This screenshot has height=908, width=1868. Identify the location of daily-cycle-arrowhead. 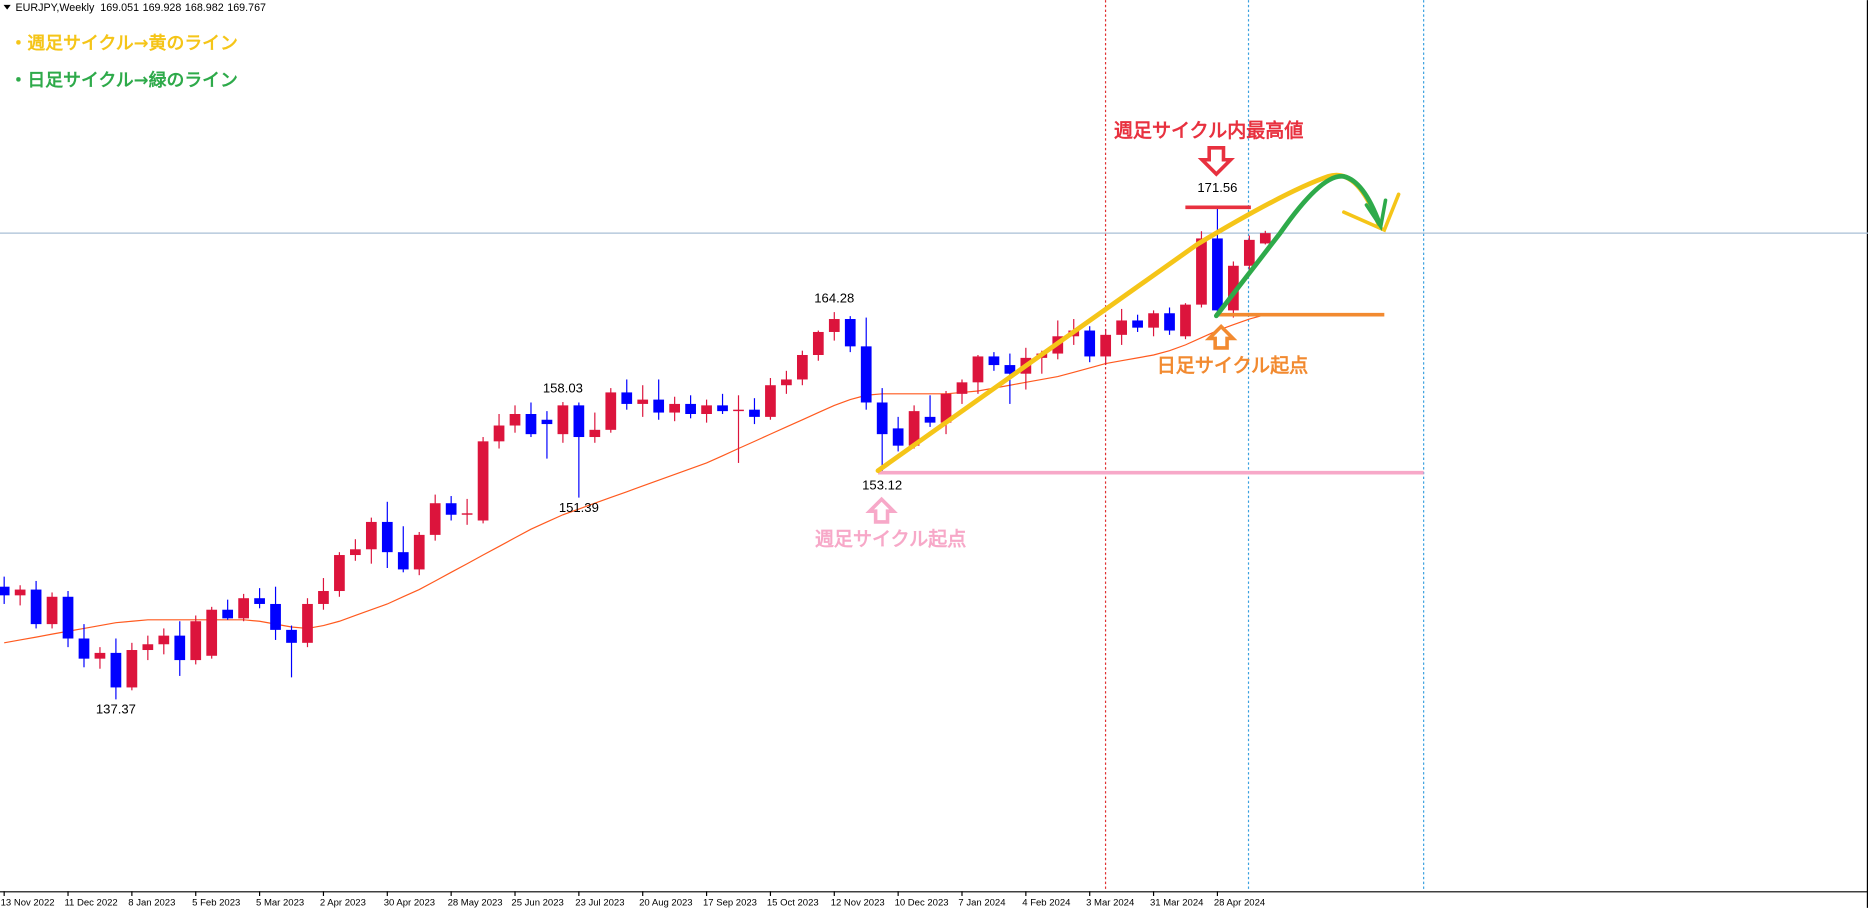
(1376, 215).